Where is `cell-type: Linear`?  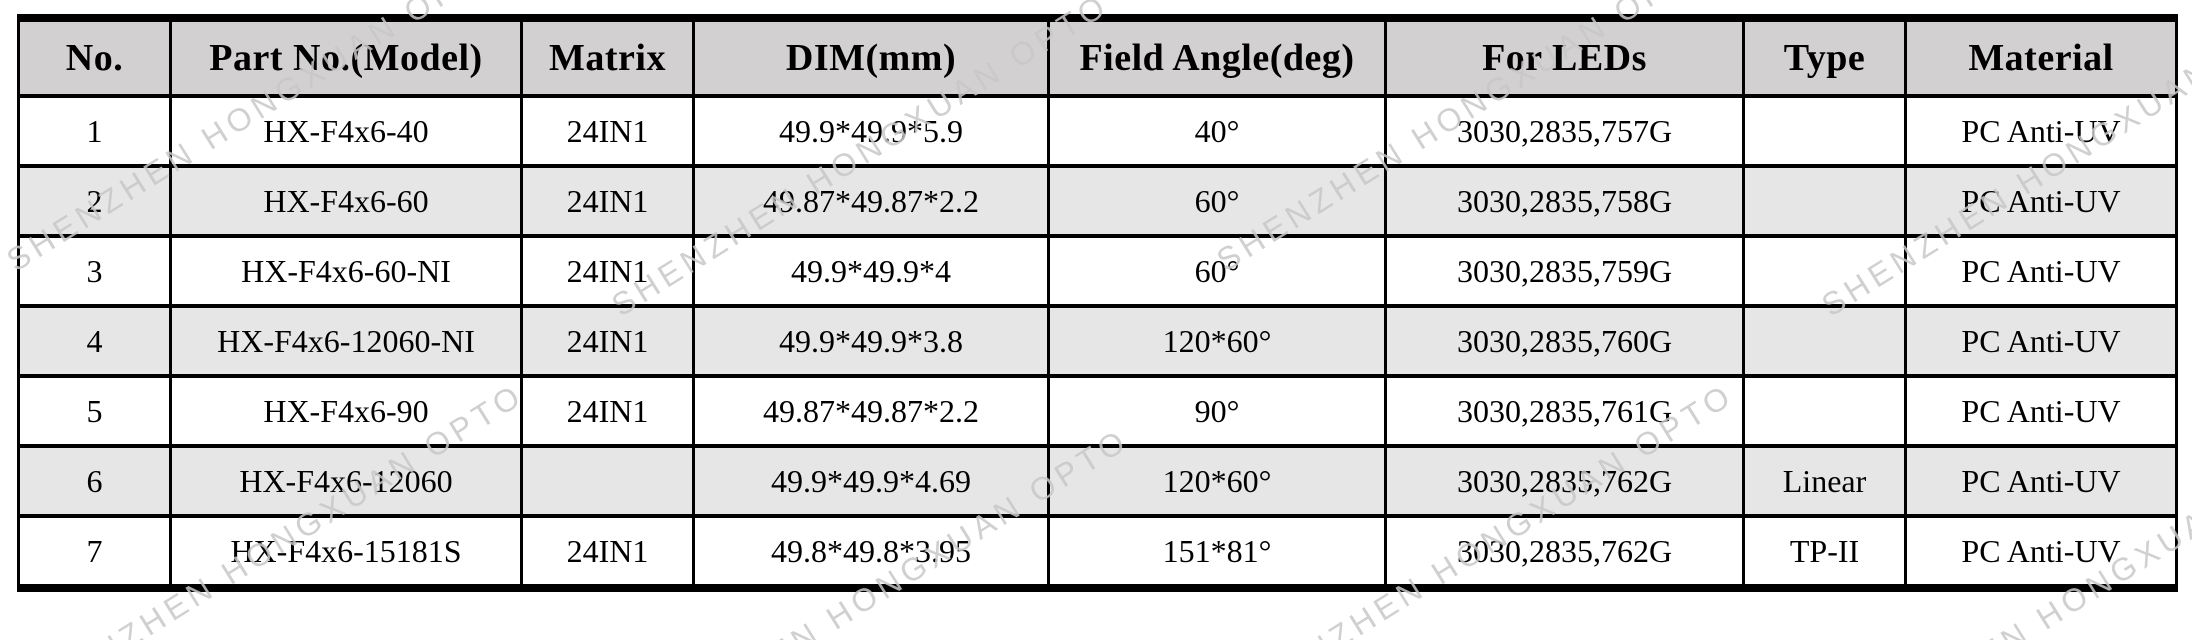 cell-type: Linear is located at coordinates (1824, 481).